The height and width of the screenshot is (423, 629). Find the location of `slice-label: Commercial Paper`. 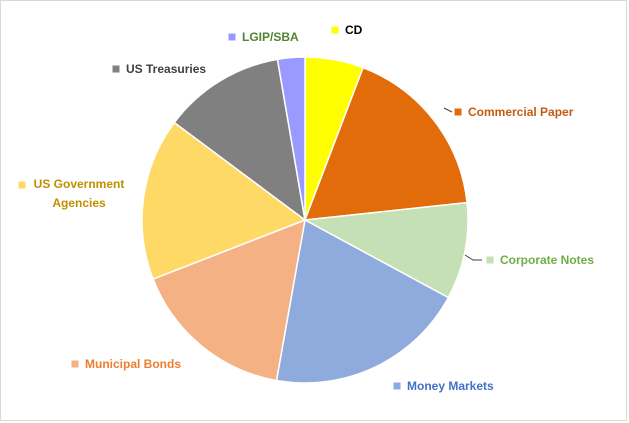

slice-label: Commercial Paper is located at coordinates (521, 112).